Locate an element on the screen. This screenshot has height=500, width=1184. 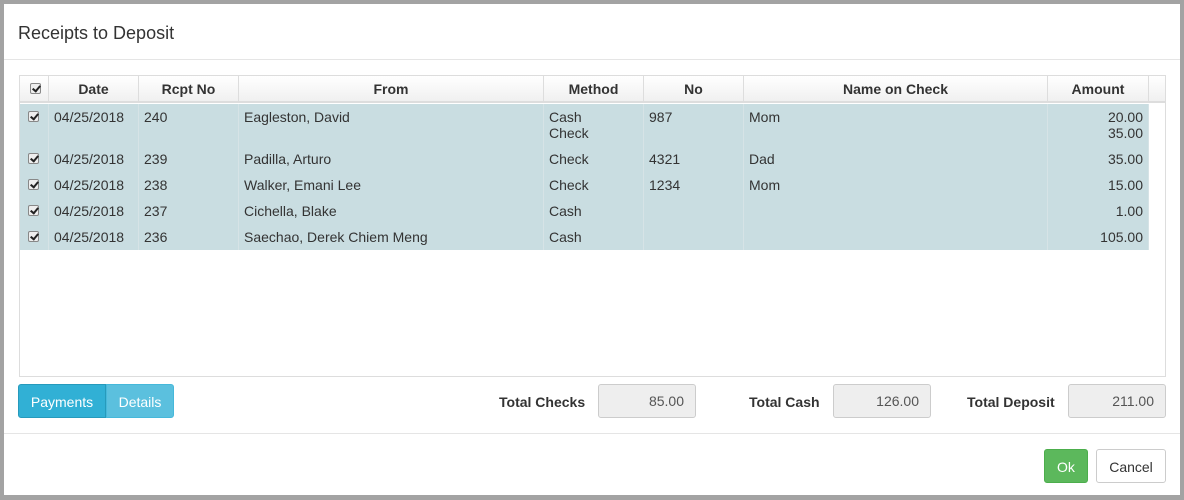
select-all-checkbox is located at coordinates (34, 88).